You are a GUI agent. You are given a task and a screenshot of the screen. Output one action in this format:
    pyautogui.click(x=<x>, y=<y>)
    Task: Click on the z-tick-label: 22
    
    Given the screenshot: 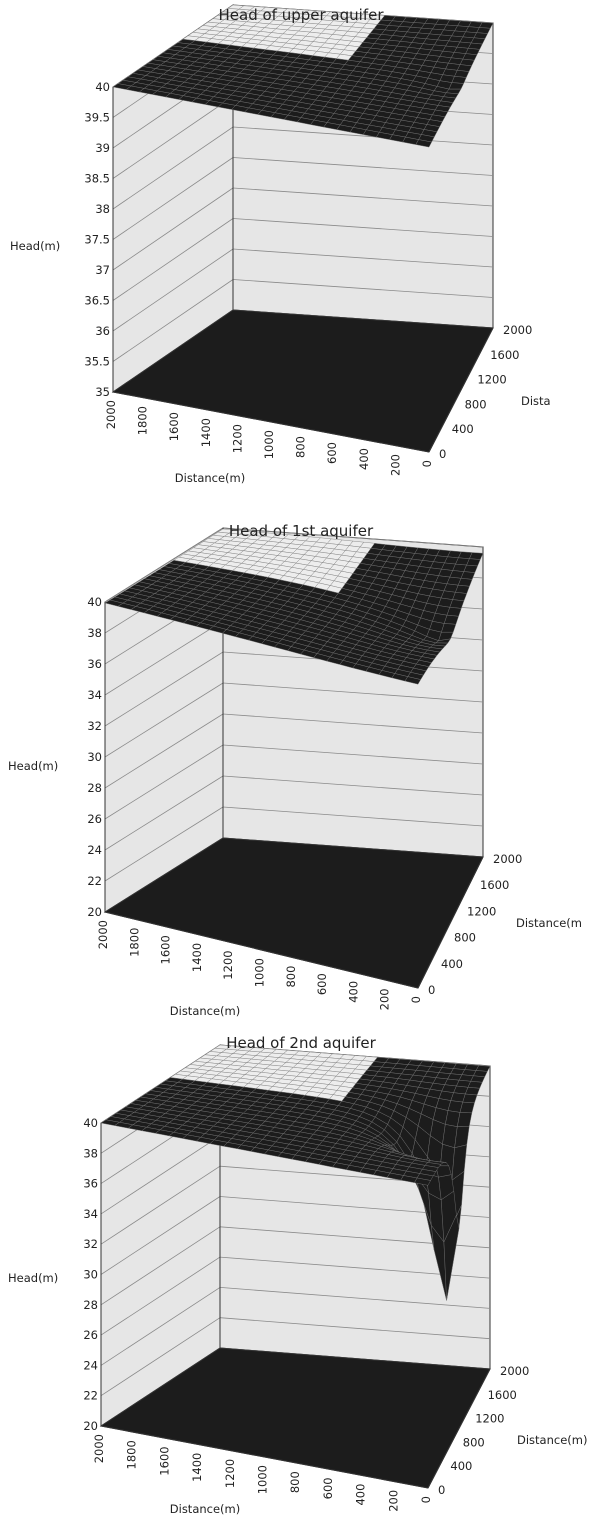 What is the action you would take?
    pyautogui.click(x=94, y=881)
    